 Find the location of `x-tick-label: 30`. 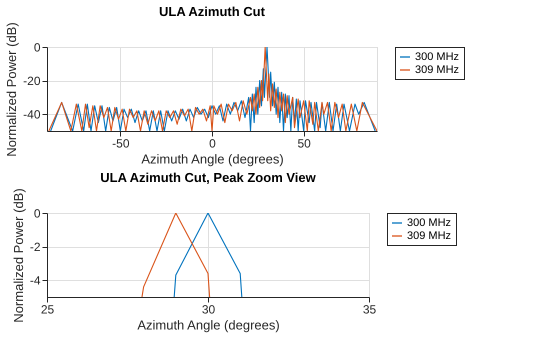

x-tick-label: 30 is located at coordinates (209, 309).